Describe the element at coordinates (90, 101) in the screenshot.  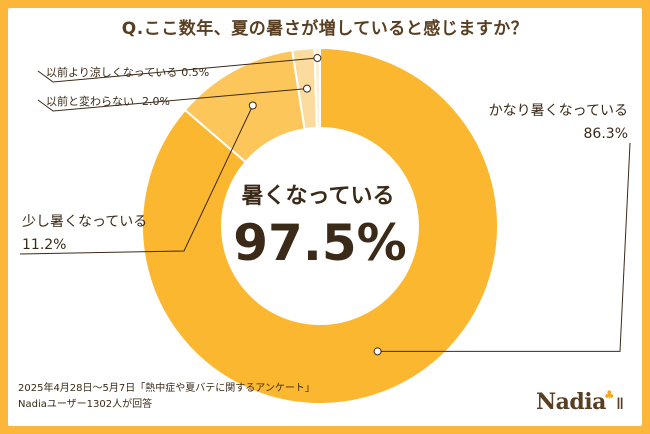
I see `slice-label-no-change-text: 以前と変わらない` at that location.